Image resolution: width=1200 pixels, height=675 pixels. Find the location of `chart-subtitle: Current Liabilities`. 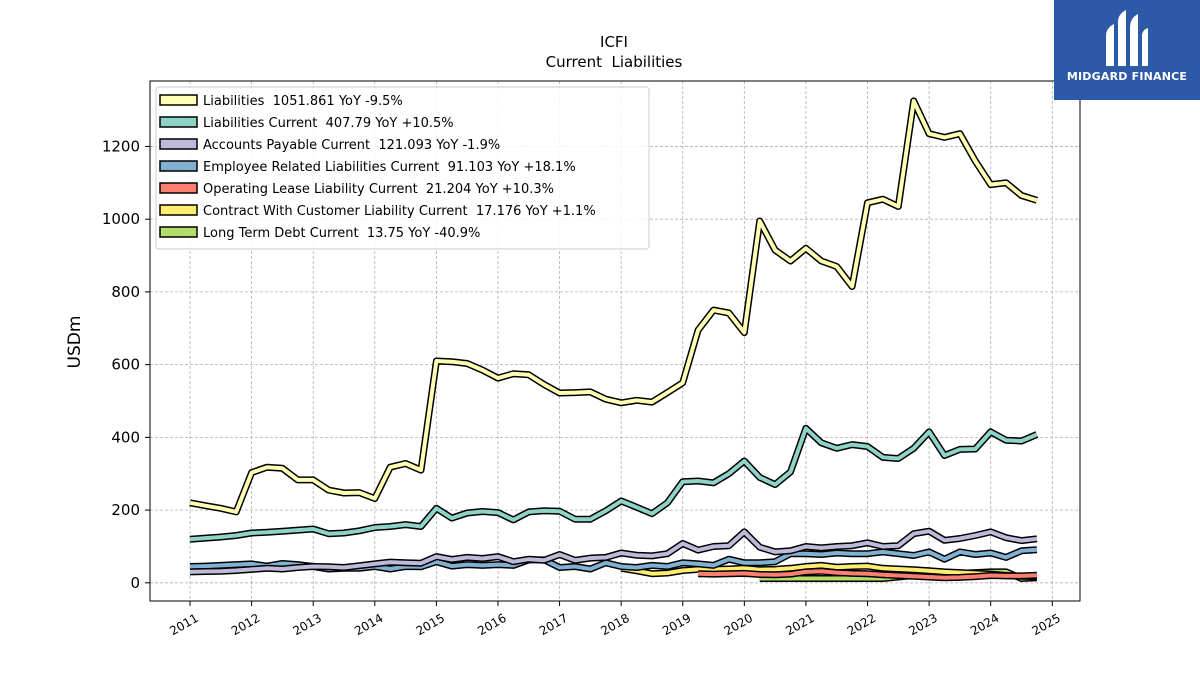

chart-subtitle: Current Liabilities is located at coordinates (614, 62).